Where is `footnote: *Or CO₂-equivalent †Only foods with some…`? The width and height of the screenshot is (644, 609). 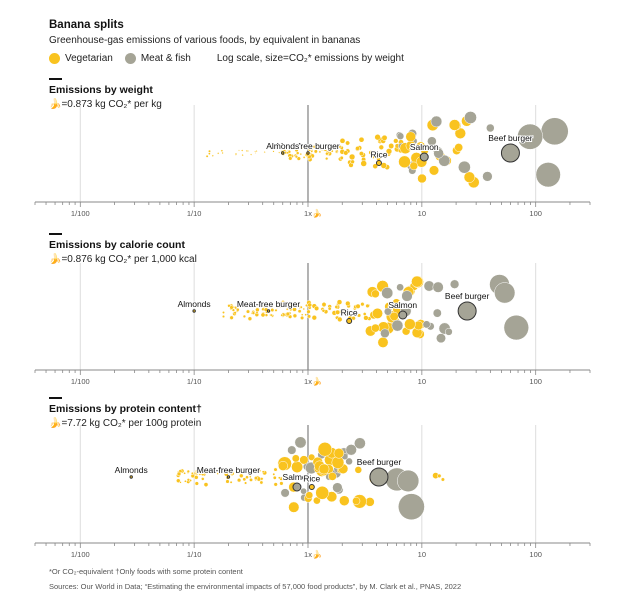 footnote: *Or CO₂-equivalent †Only foods with some… is located at coordinates (146, 571).